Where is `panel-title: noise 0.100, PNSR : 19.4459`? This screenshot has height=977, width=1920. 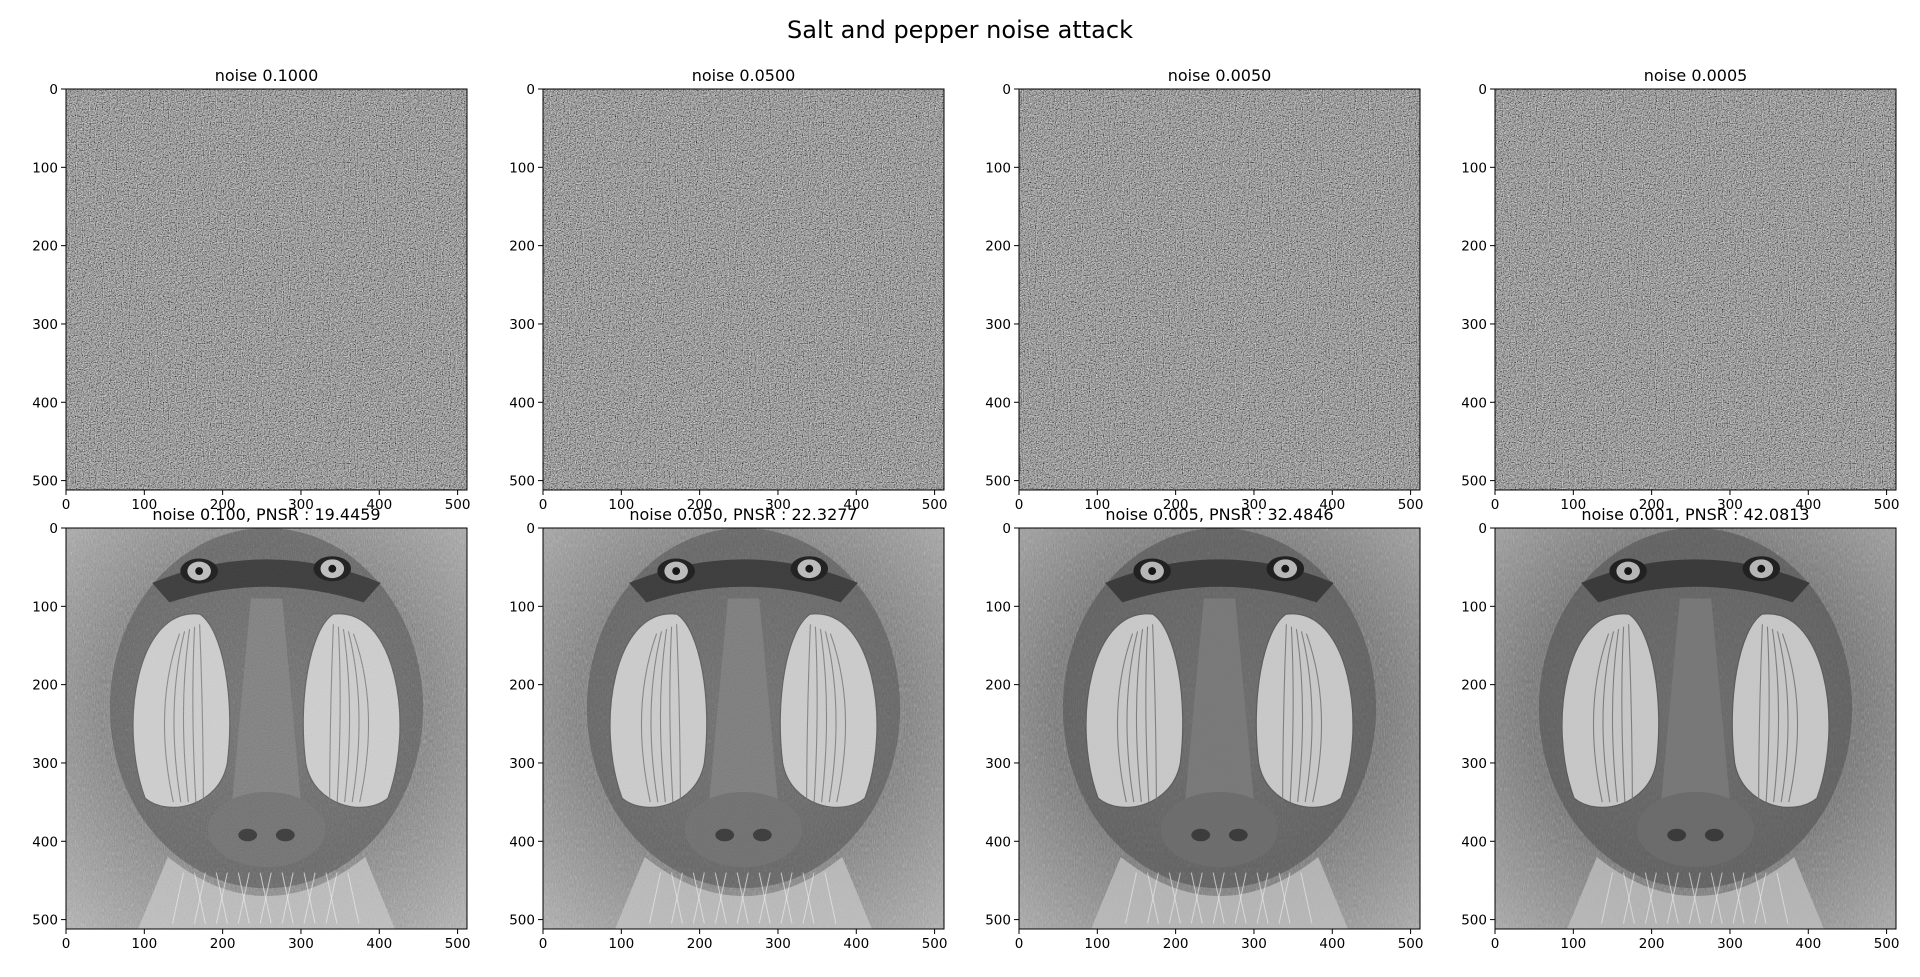 panel-title: noise 0.100, PNSR : 19.4459 is located at coordinates (266, 514).